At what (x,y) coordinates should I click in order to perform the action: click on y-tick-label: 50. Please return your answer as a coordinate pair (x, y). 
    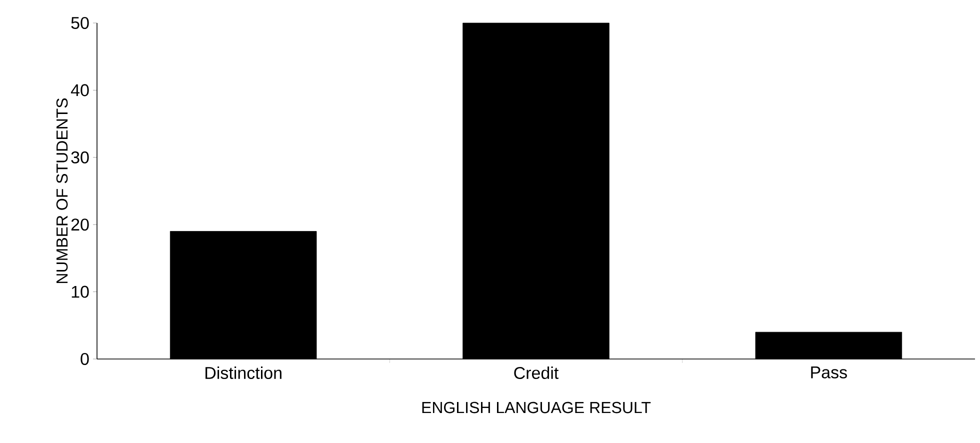
    Looking at the image, I should click on (80, 23).